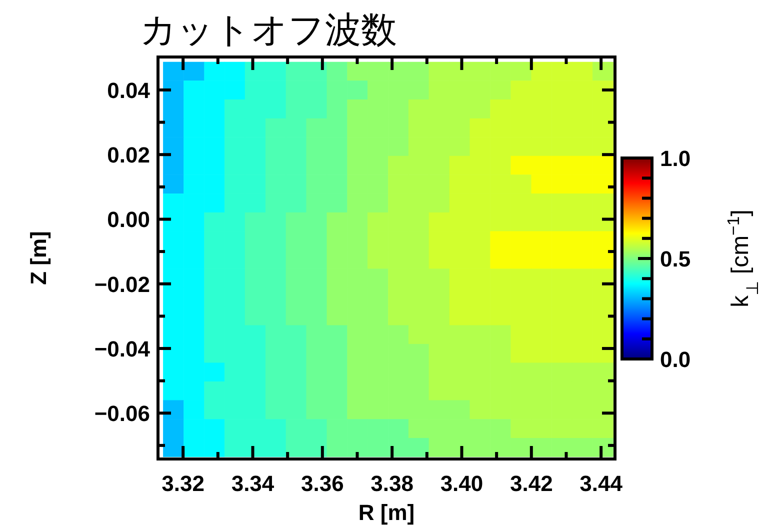  Describe the element at coordinates (675, 259) in the screenshot. I see `color-bar-label: 0.5` at that location.